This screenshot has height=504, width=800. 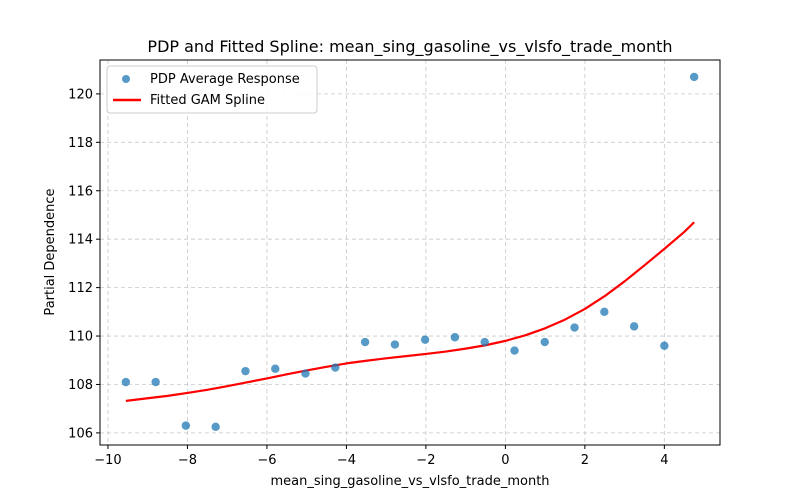 I want to click on legend-box, so click(x=212, y=89).